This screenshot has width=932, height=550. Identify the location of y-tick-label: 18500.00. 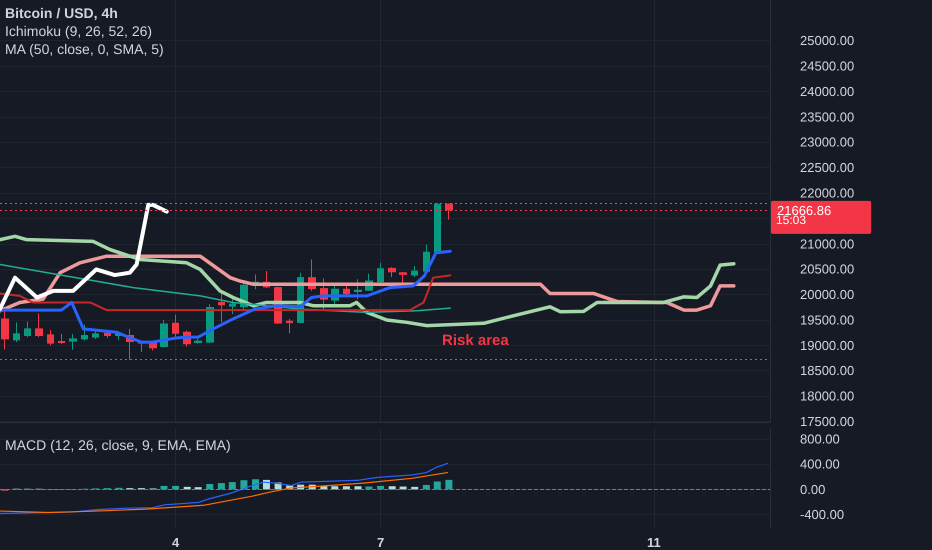
(827, 370).